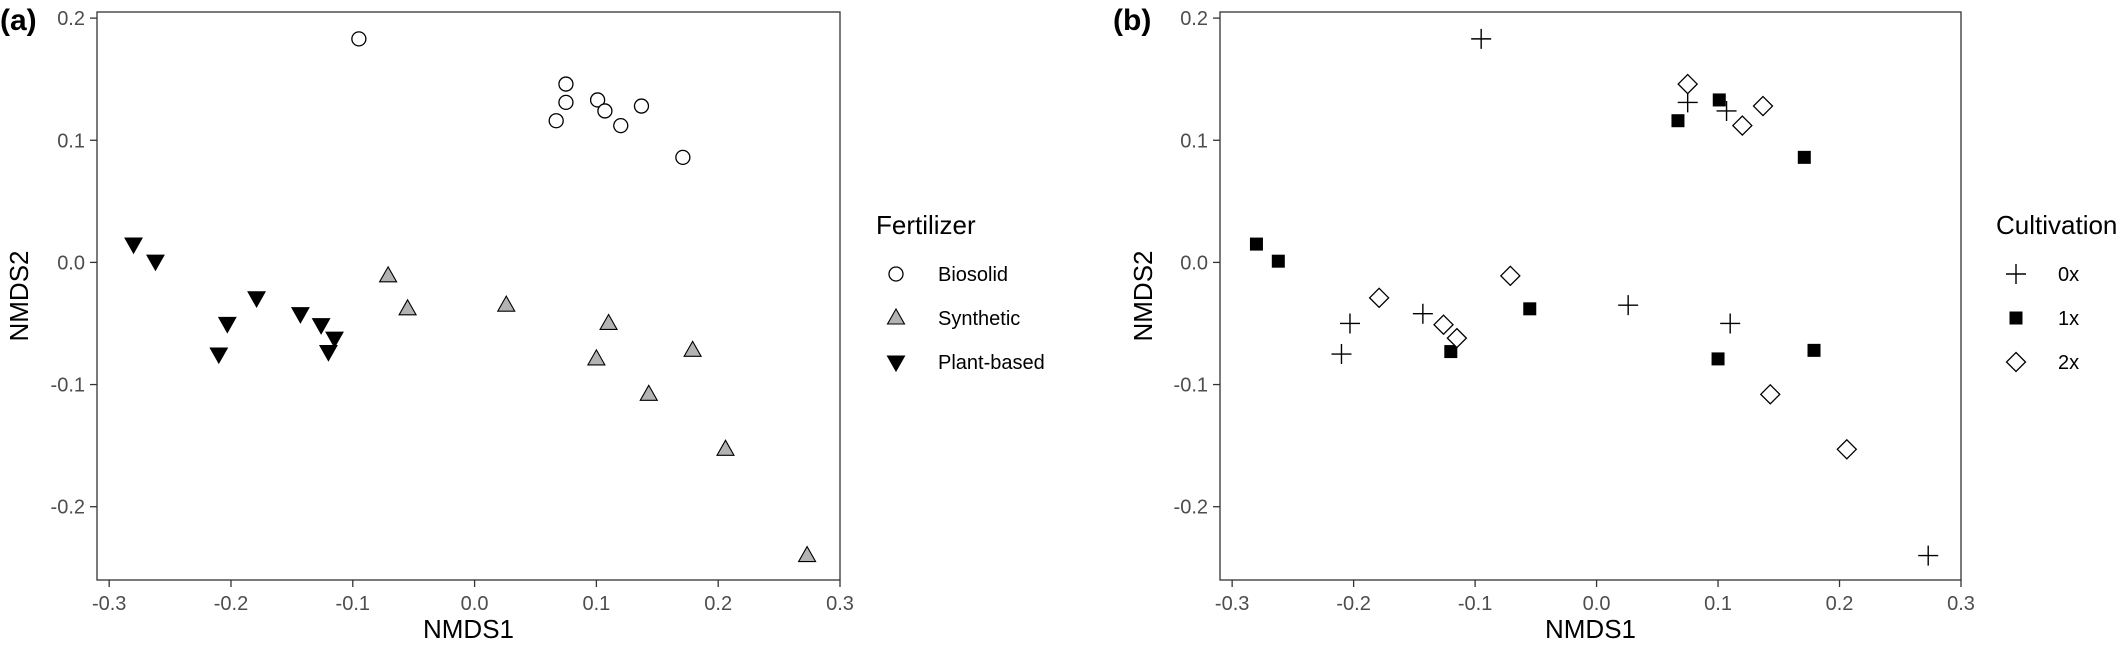 The height and width of the screenshot is (649, 2128). Describe the element at coordinates (597, 414) in the screenshot. I see `series-synthetic` at that location.